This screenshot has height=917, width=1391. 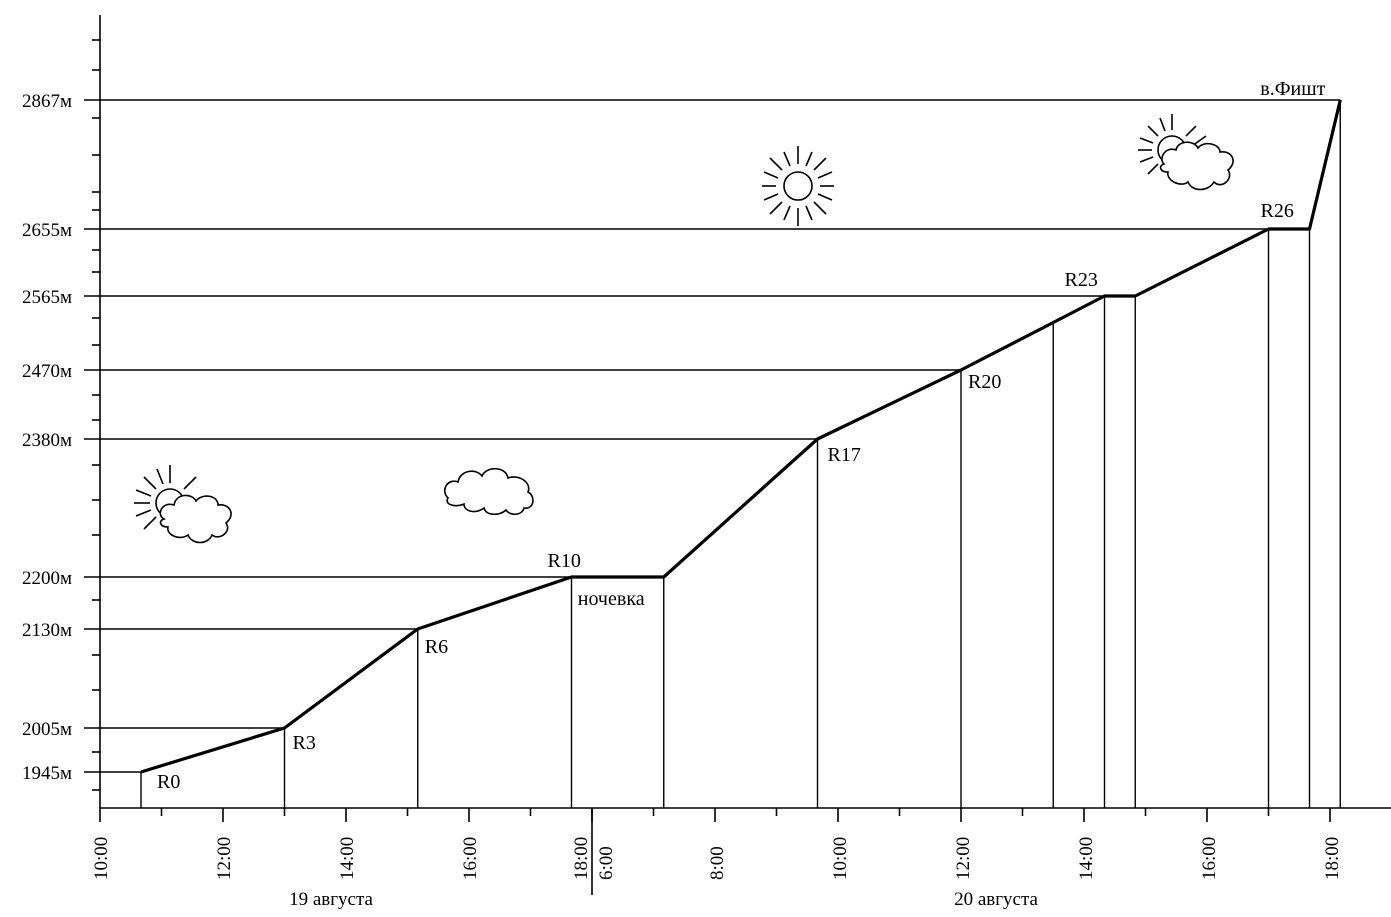 I want to click on cloud-icon, so click(x=488, y=491).